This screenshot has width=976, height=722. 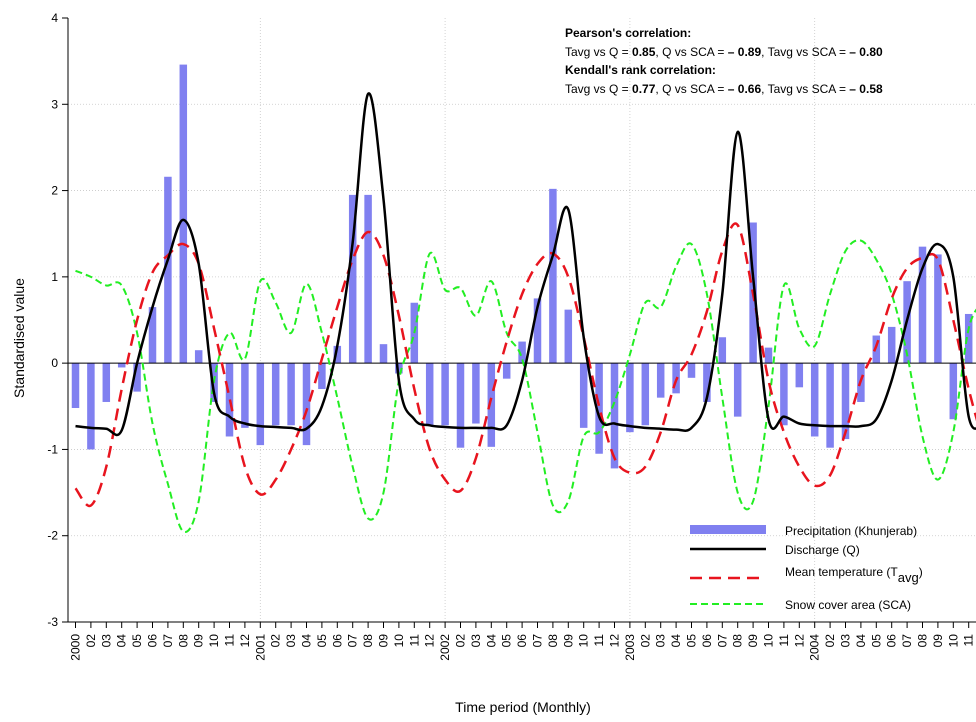 What do you see at coordinates (57, 320) in the screenshot?
I see `y-ticks: -3 -2 -1 0 1 2 3 4` at bounding box center [57, 320].